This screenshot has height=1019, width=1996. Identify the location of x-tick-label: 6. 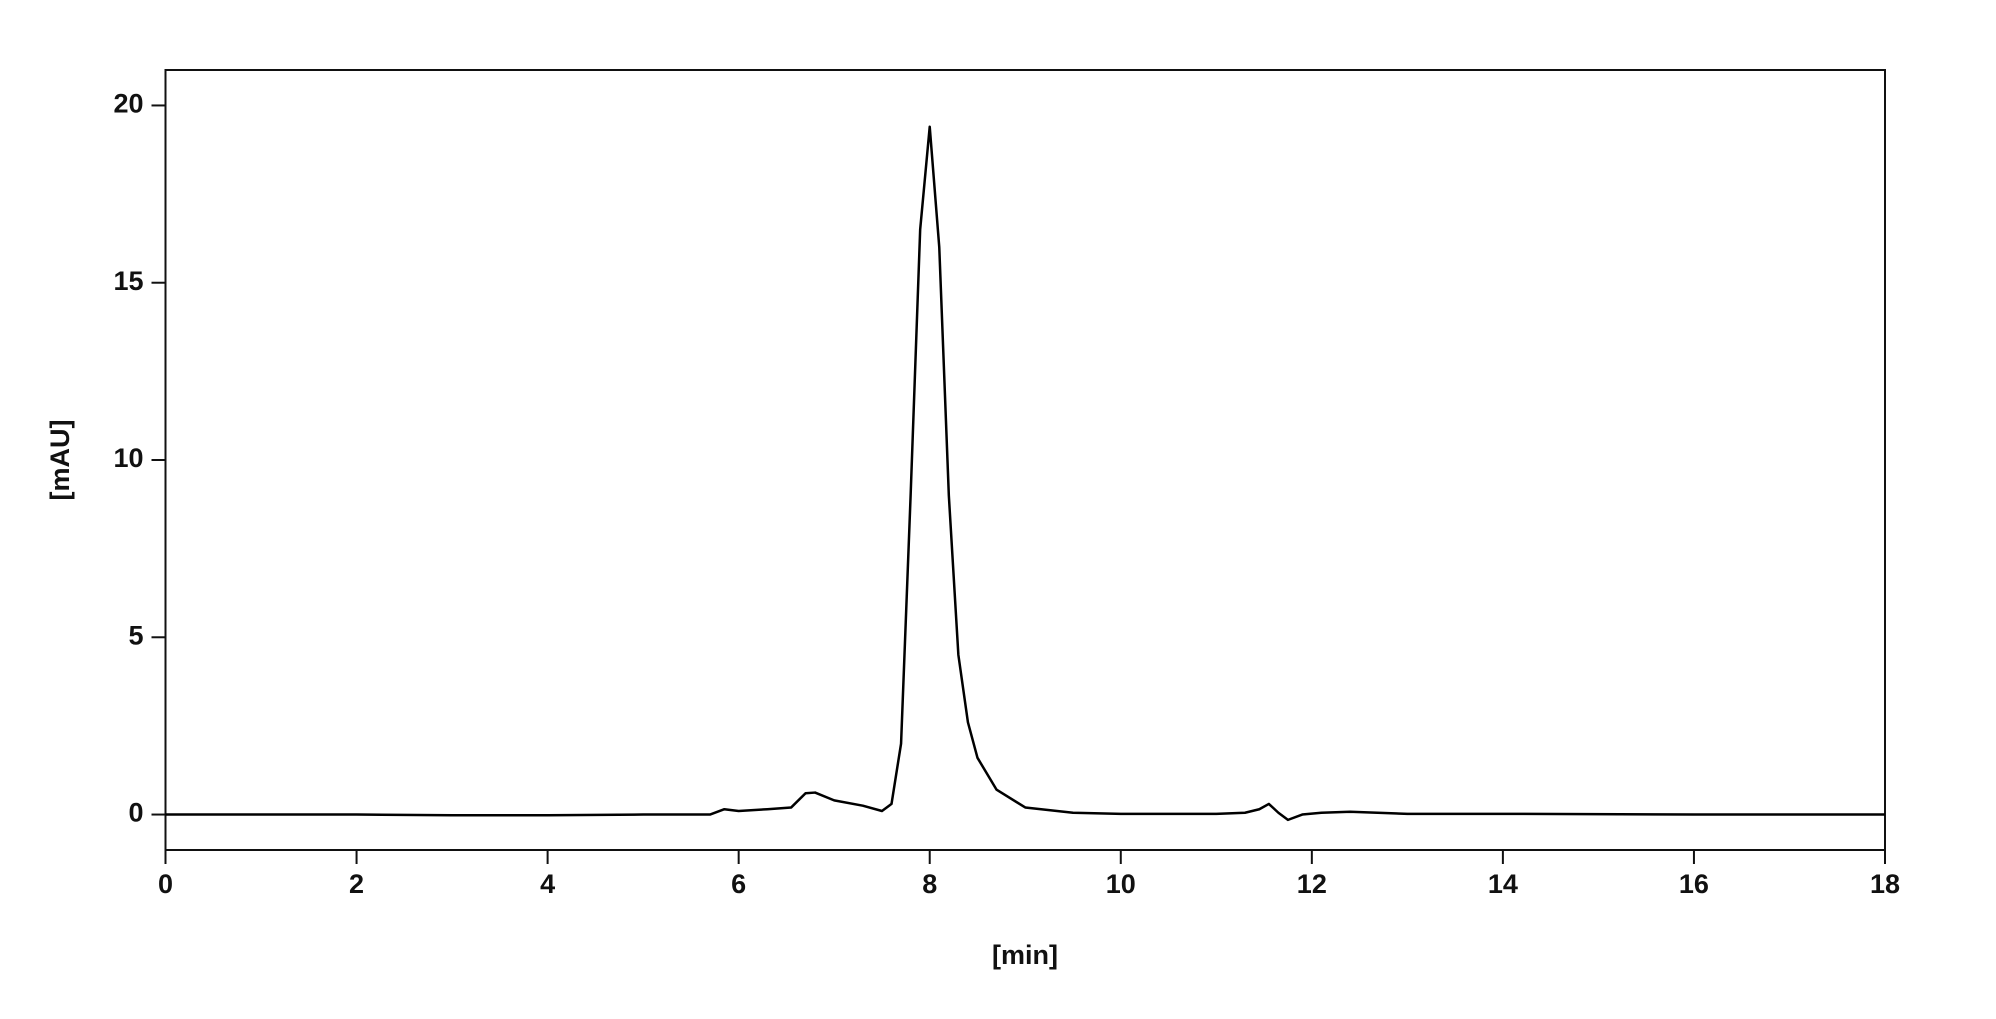
(738, 884).